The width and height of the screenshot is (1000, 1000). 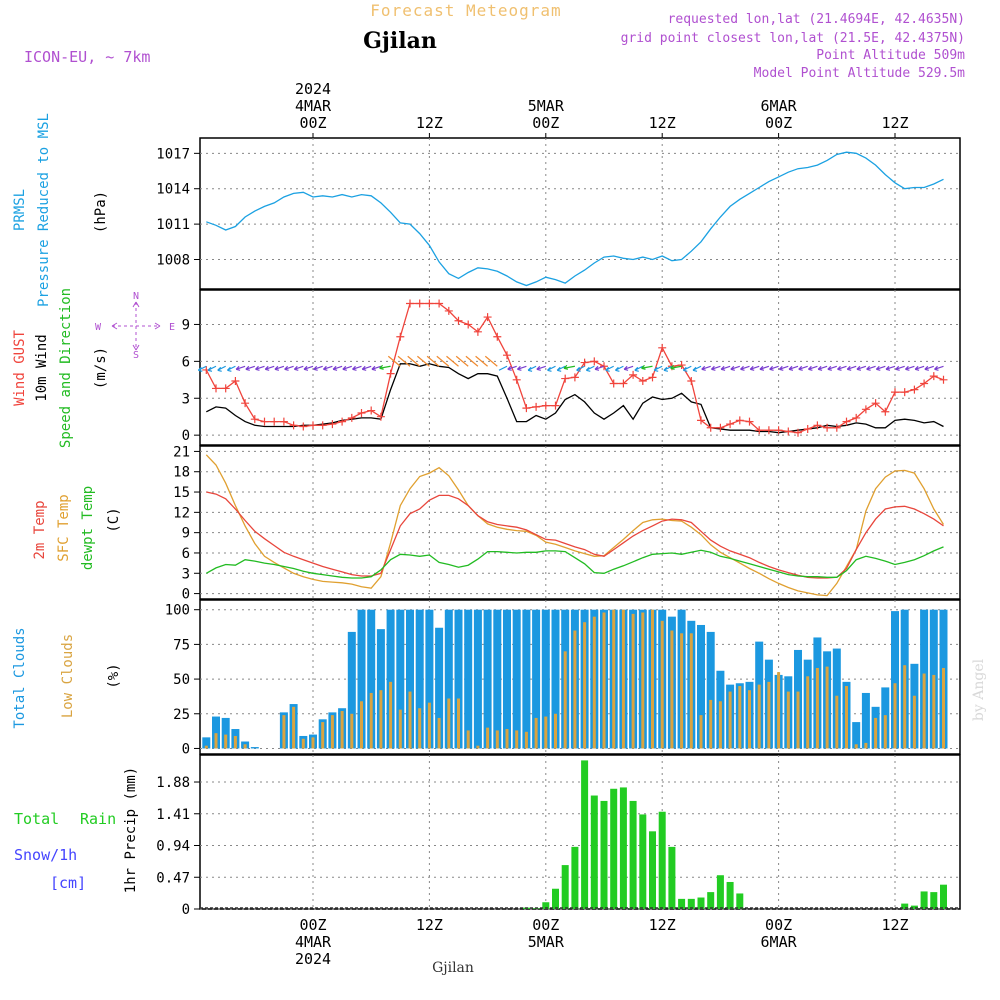 I want to click on top-time-label: 4MAR, so click(x=313, y=106).